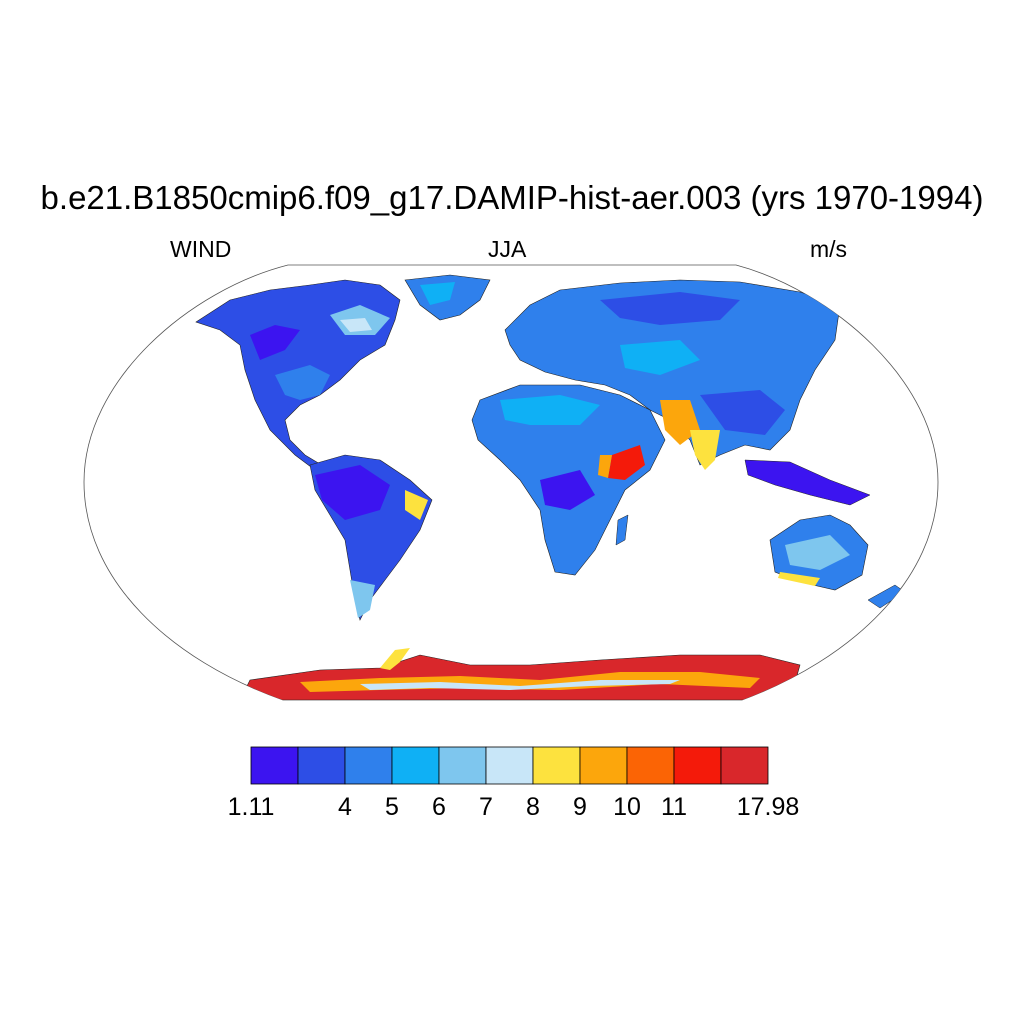  What do you see at coordinates (437, 293) in the screenshot?
I see `greenland-interior` at bounding box center [437, 293].